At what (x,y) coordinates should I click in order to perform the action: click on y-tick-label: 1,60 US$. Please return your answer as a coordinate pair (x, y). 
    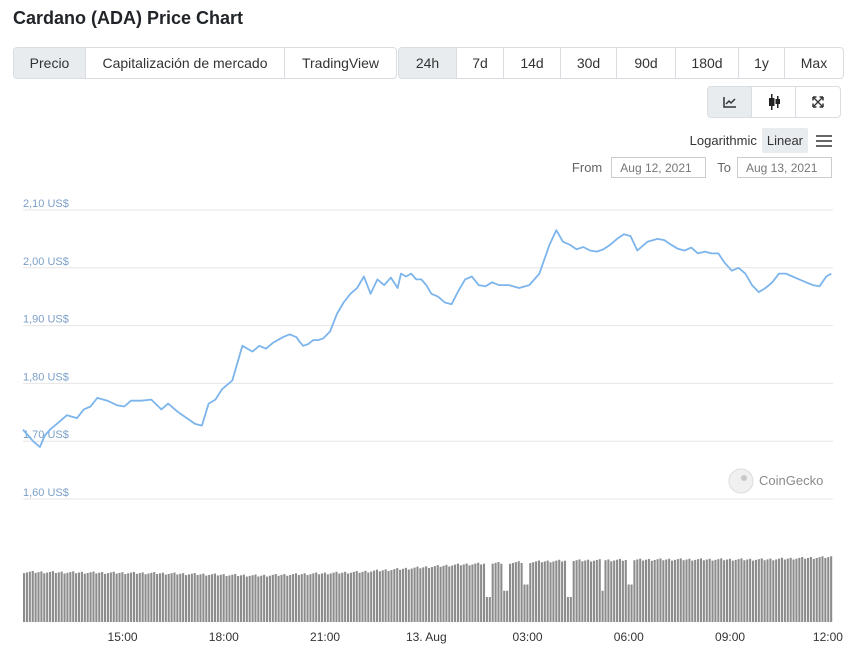
    Looking at the image, I should click on (46, 493).